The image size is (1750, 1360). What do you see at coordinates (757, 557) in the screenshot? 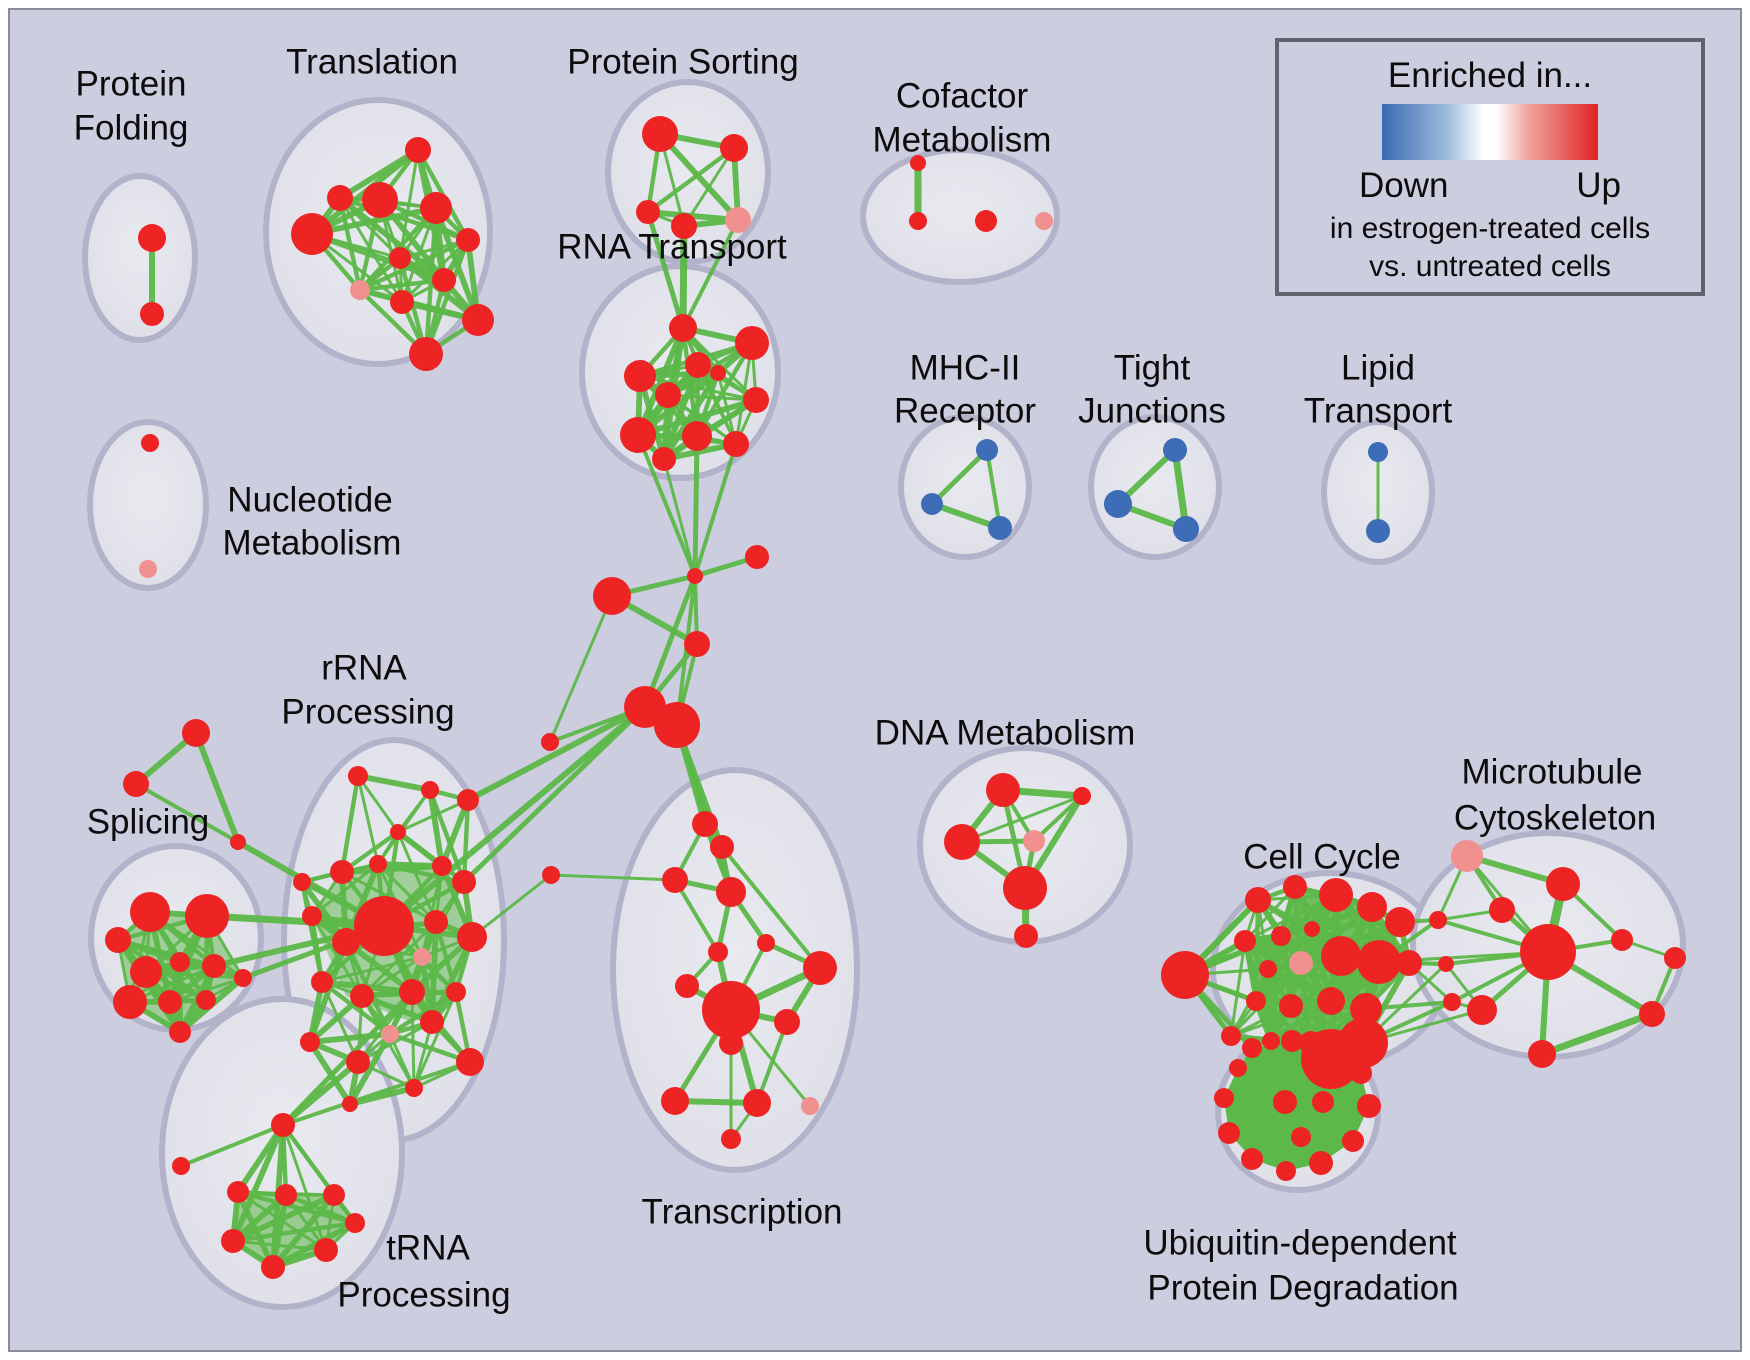
I see `node-rn` at bounding box center [757, 557].